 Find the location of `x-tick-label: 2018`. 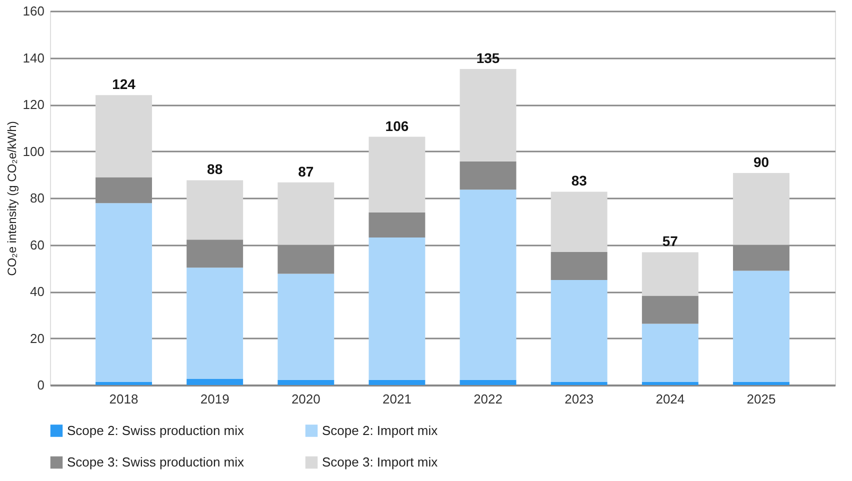

x-tick-label: 2018 is located at coordinates (123, 399).